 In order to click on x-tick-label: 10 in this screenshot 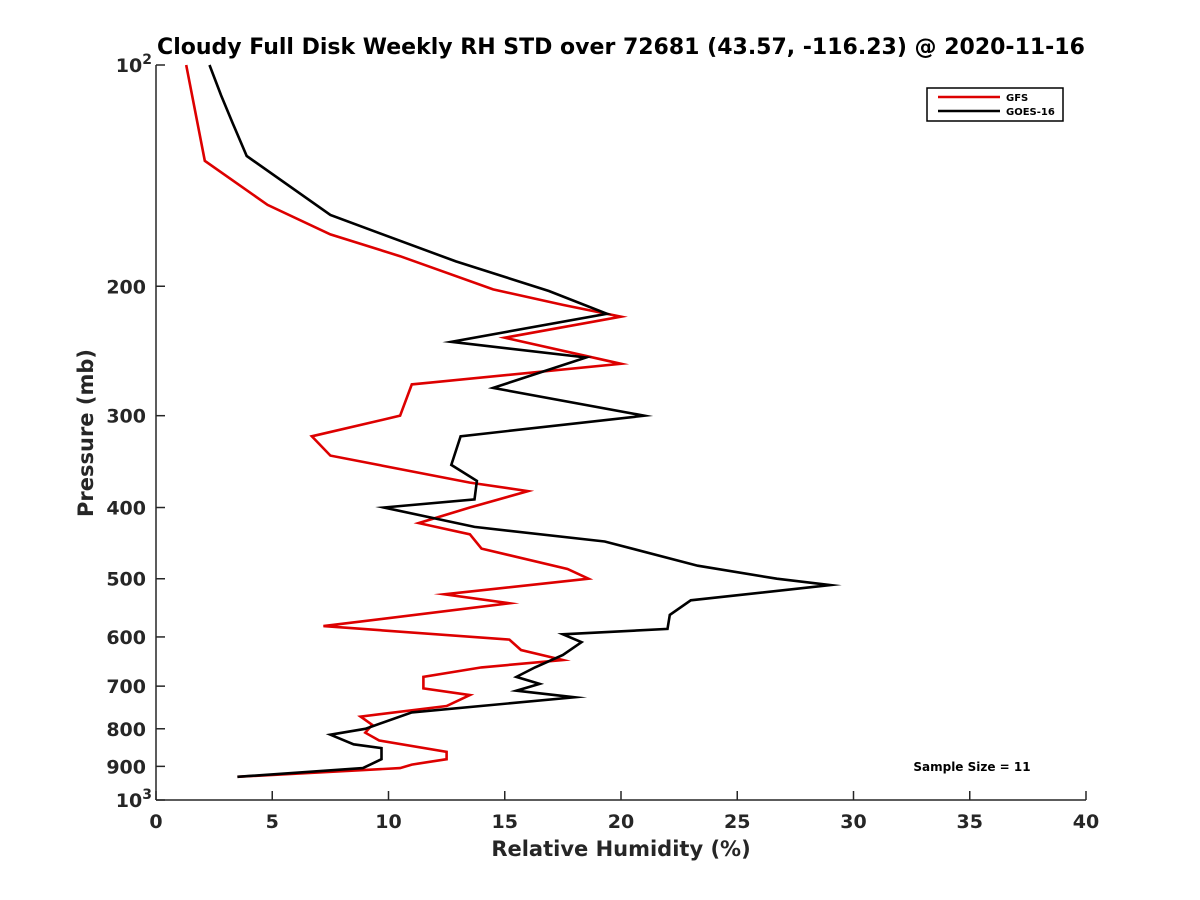, I will do `click(388, 822)`.